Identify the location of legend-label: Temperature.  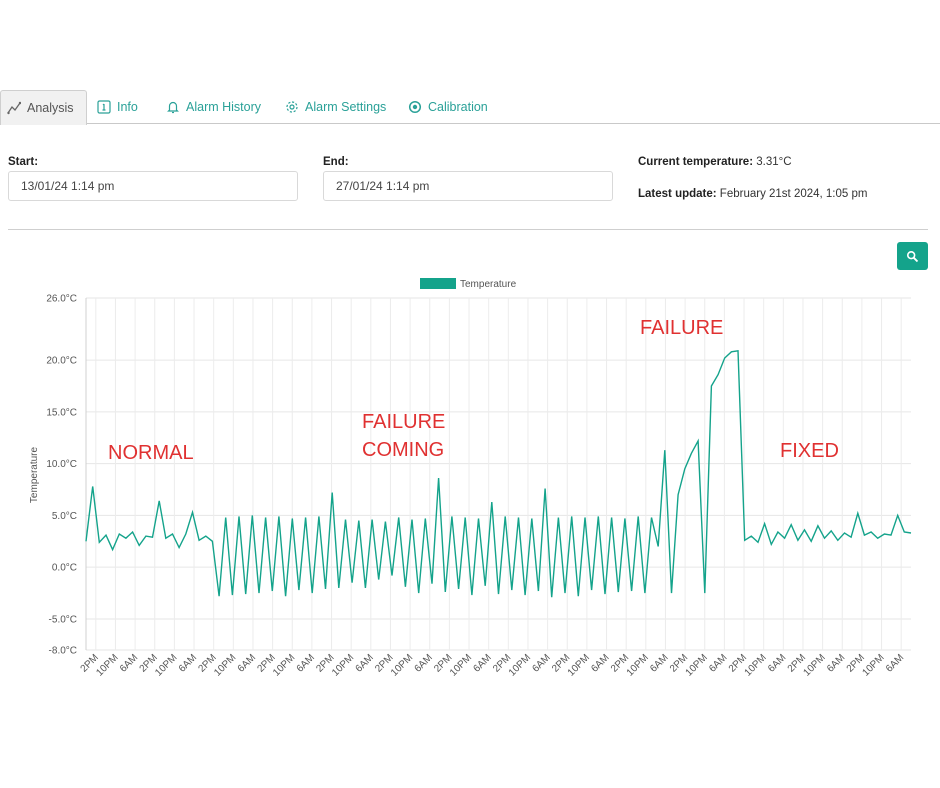
(488, 284).